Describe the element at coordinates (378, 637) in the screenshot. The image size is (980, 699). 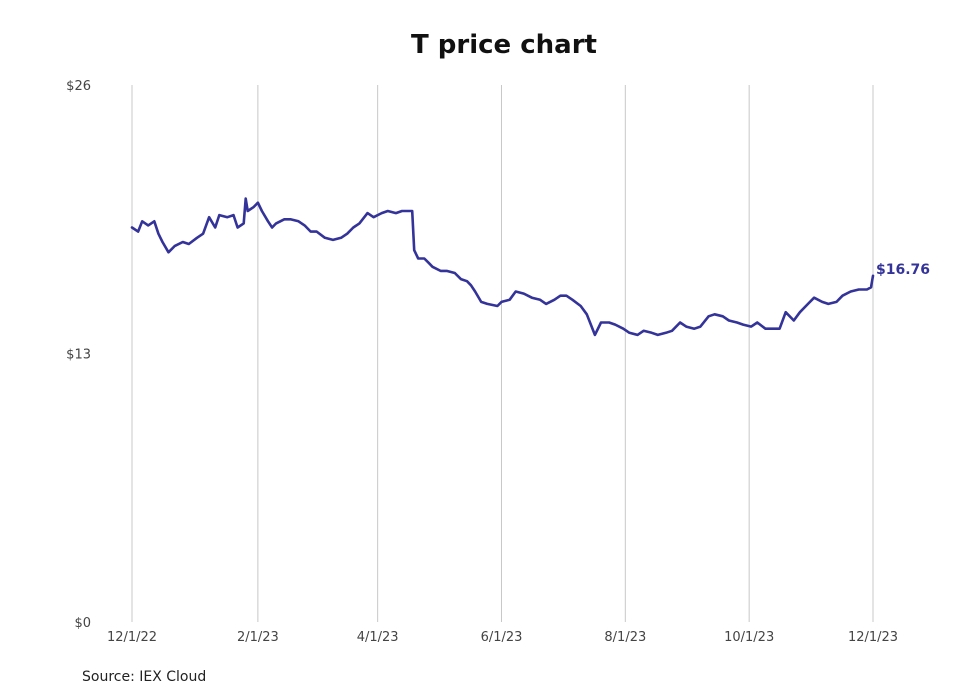
I see `x-tick-label: 4/1/23` at that location.